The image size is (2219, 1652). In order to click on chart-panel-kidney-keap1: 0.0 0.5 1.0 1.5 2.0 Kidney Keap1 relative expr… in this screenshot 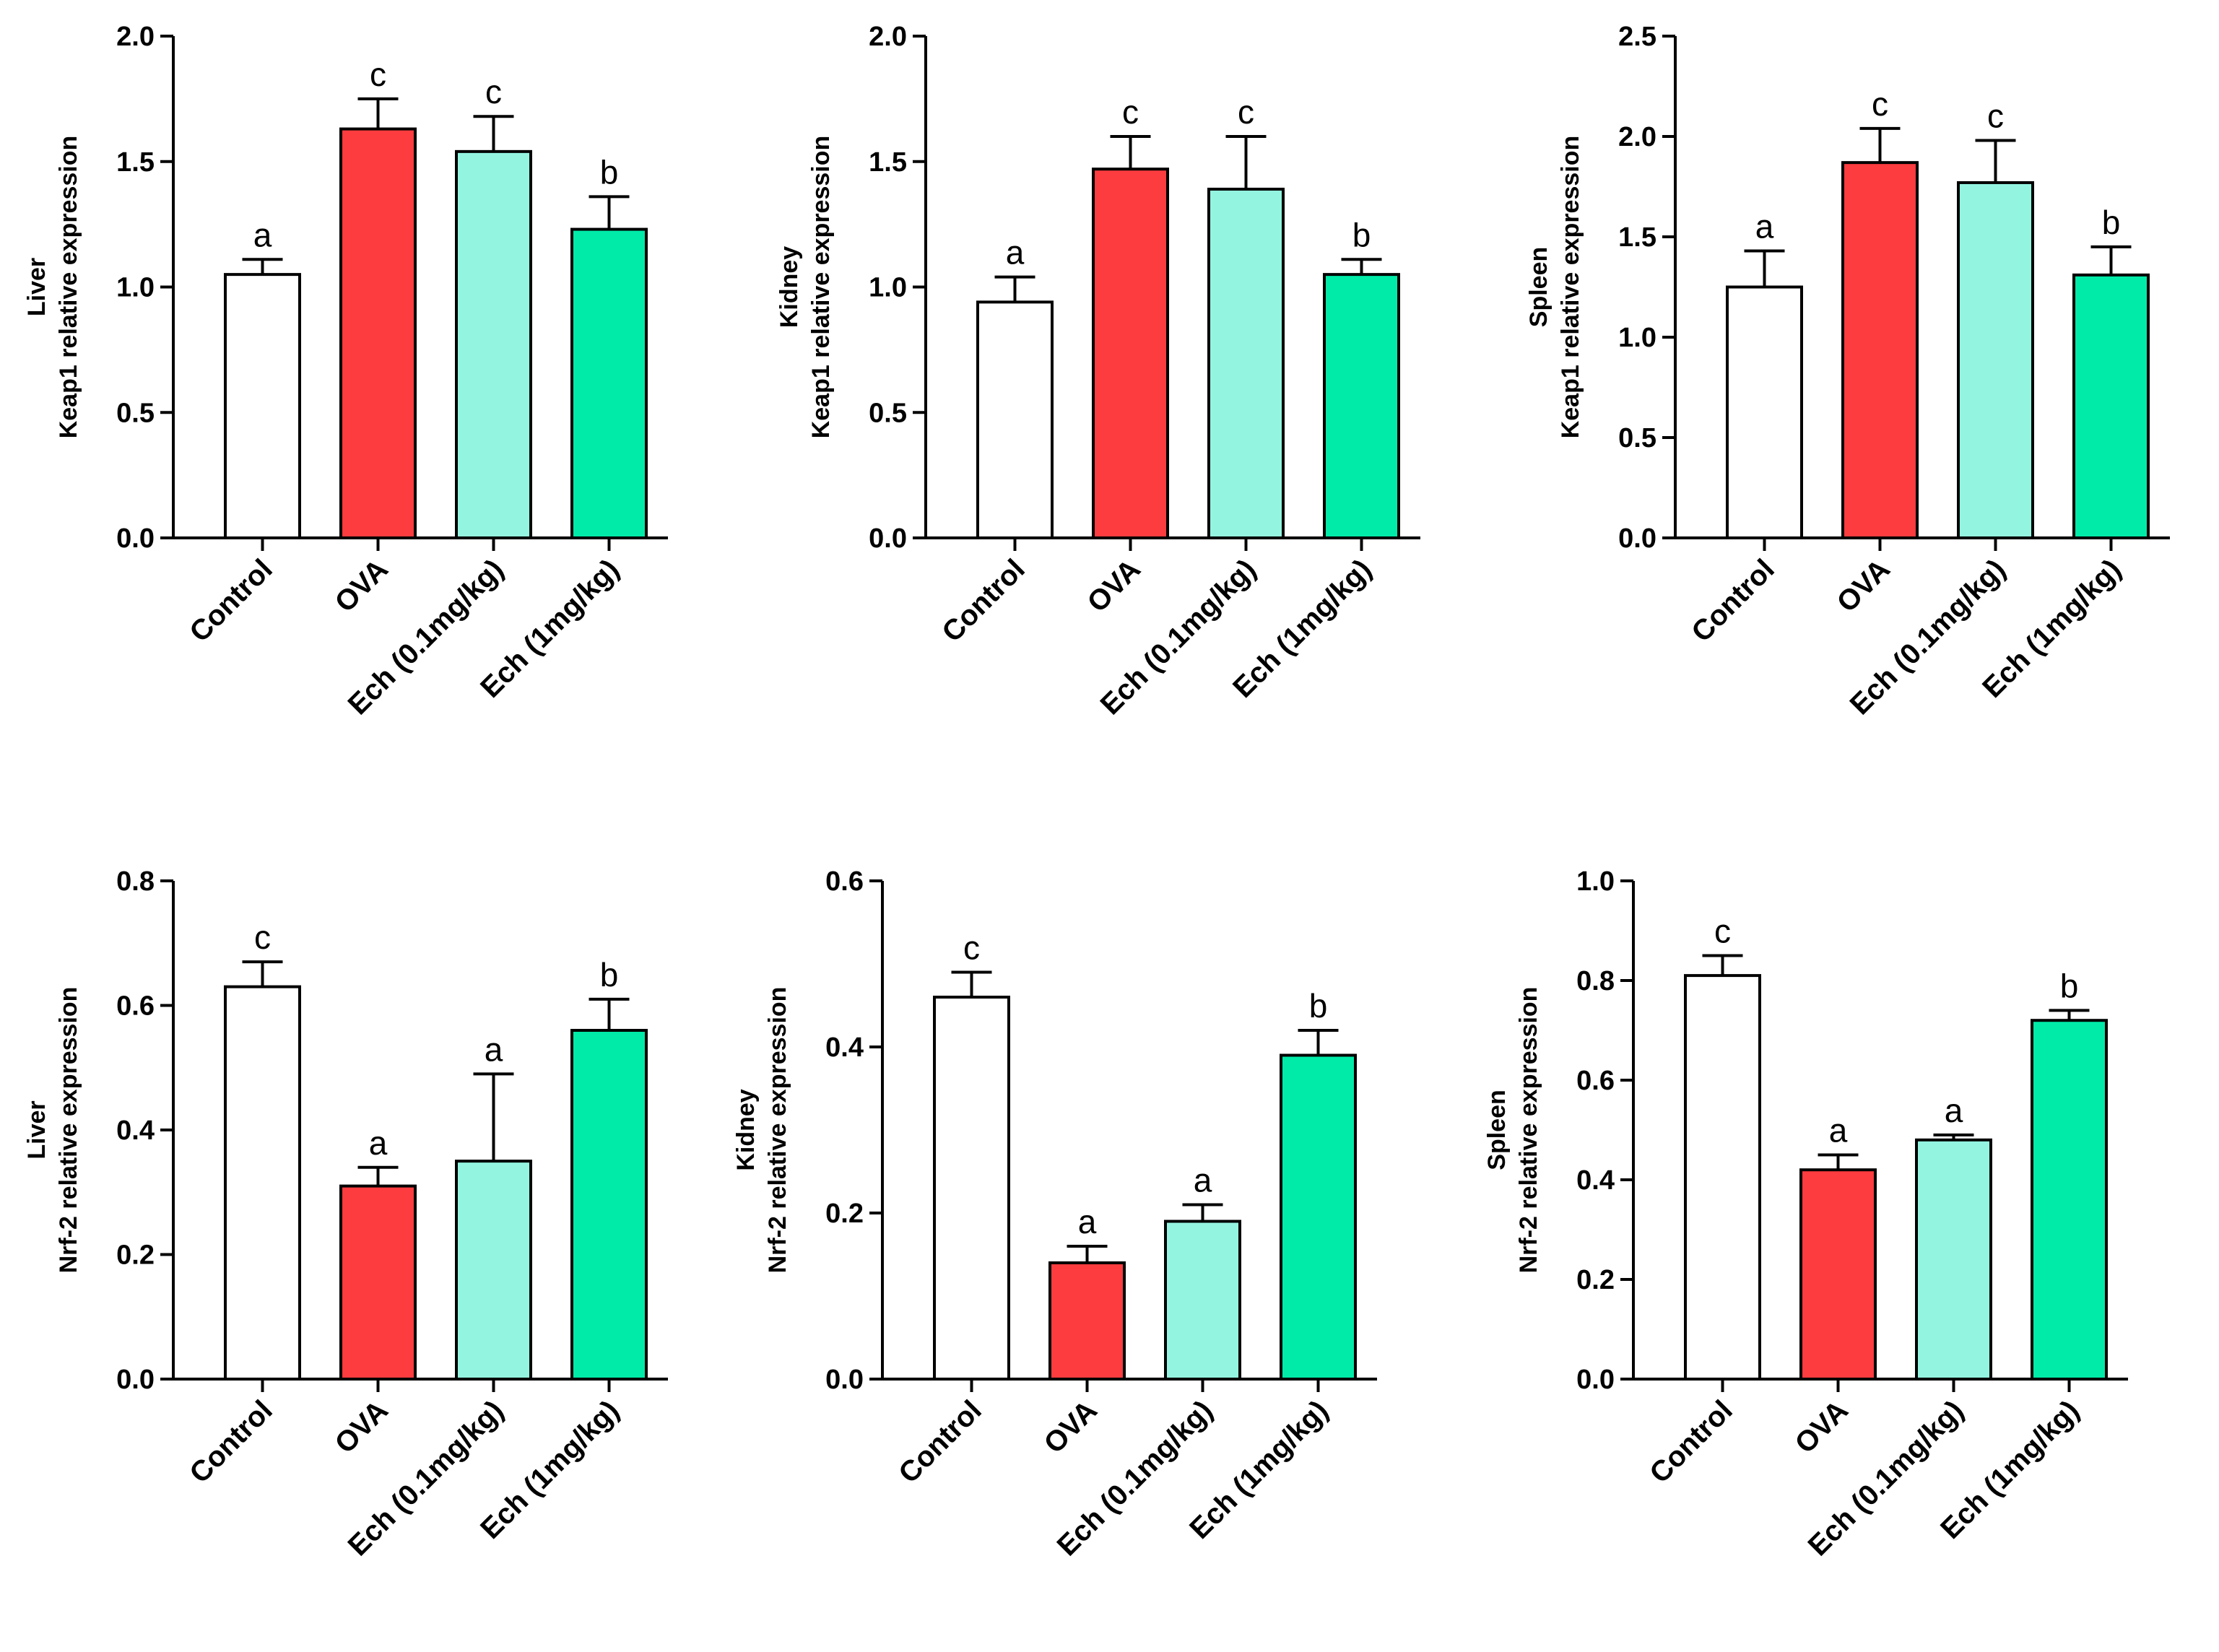, I will do `click(1098, 371)`.